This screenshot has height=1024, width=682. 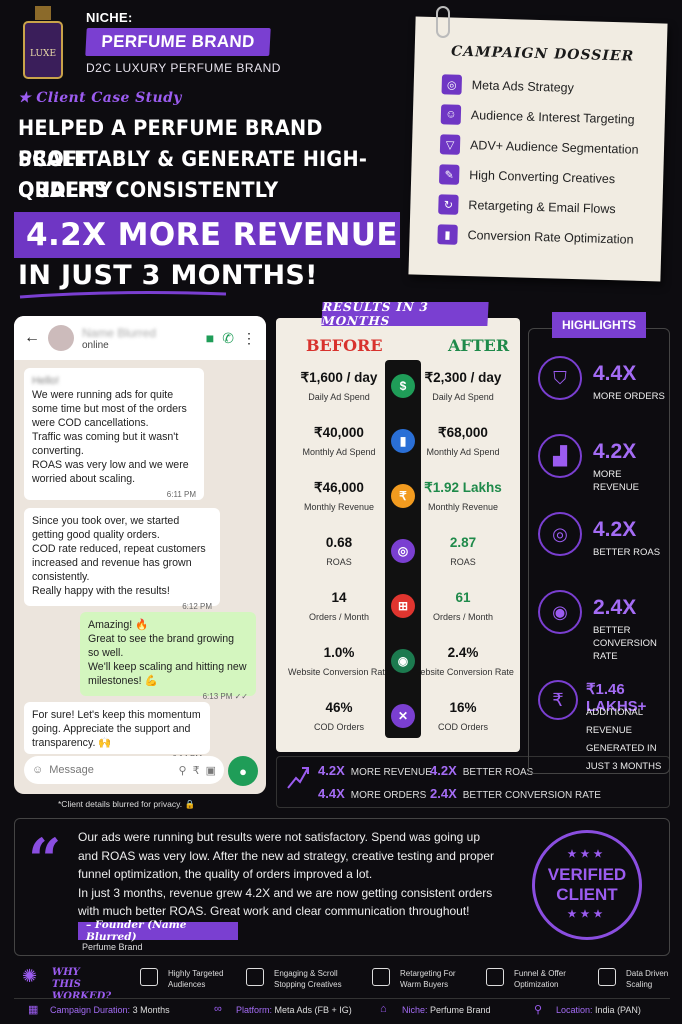 I want to click on after-value: 2.87, so click(x=463, y=542).